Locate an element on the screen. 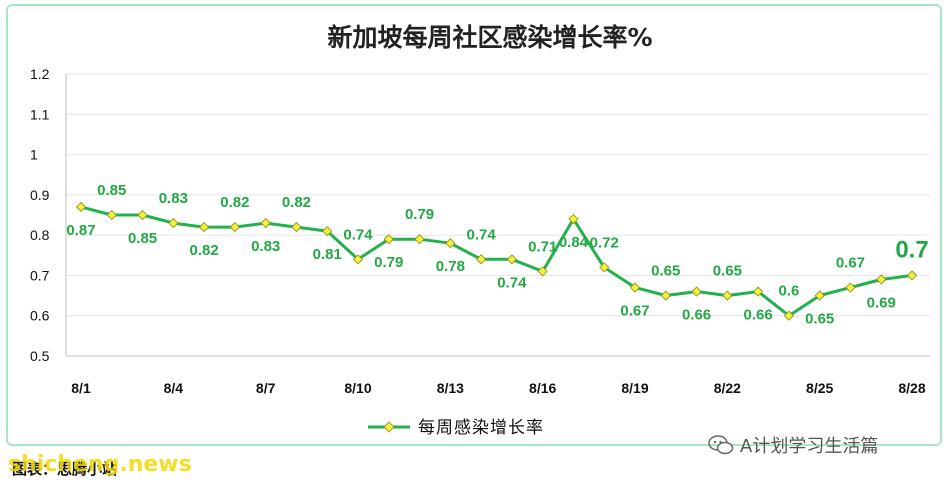  site-watermark: shicheng.news is located at coordinates (100, 464).